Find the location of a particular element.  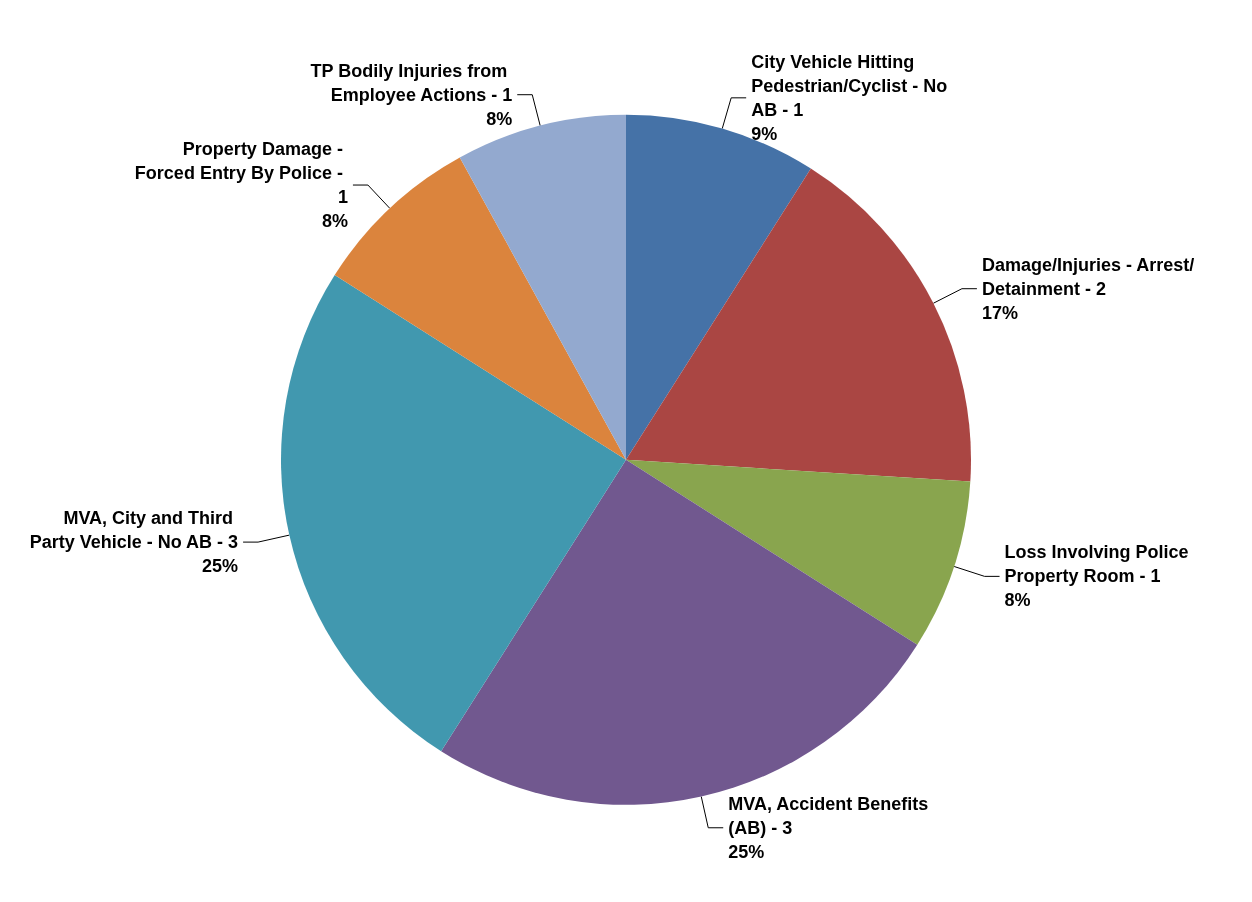

slice-label: MVA, Accident Benefits (AB) - 3 is located at coordinates (831, 815).